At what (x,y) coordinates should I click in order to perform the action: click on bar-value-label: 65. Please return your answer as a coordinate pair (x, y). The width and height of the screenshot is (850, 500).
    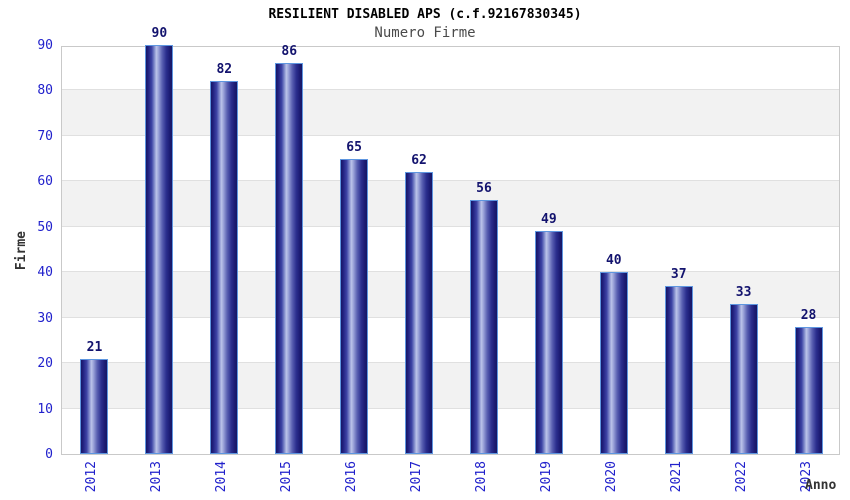
    Looking at the image, I should click on (354, 147).